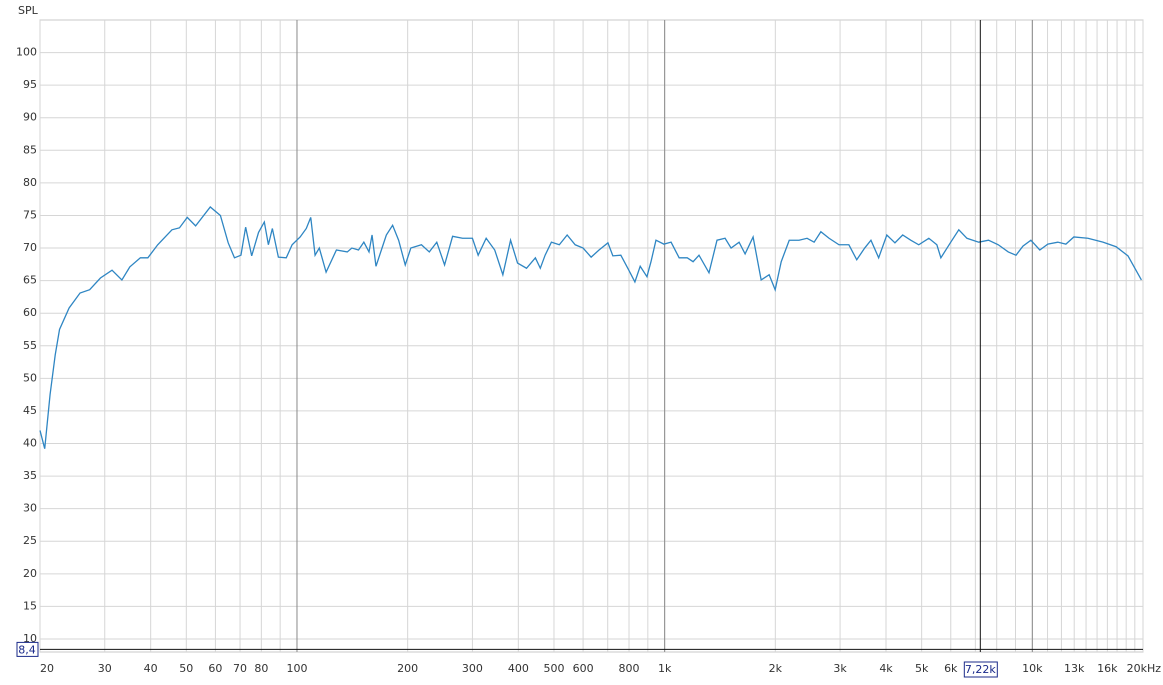 The height and width of the screenshot is (685, 1163). What do you see at coordinates (261, 668) in the screenshot?
I see `x-tick-label: 80` at bounding box center [261, 668].